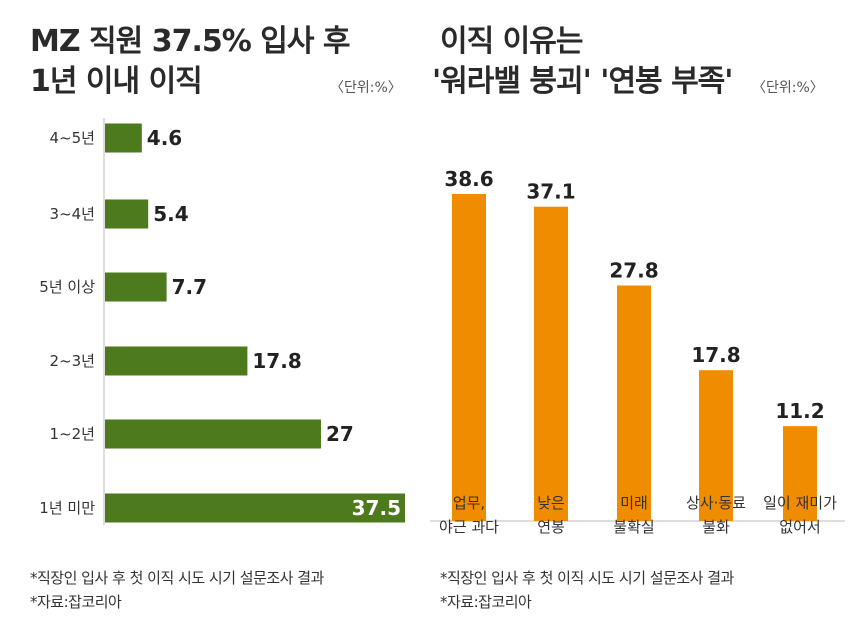 The width and height of the screenshot is (848, 625). What do you see at coordinates (170, 214) in the screenshot?
I see `left-value-label: 5.4` at bounding box center [170, 214].